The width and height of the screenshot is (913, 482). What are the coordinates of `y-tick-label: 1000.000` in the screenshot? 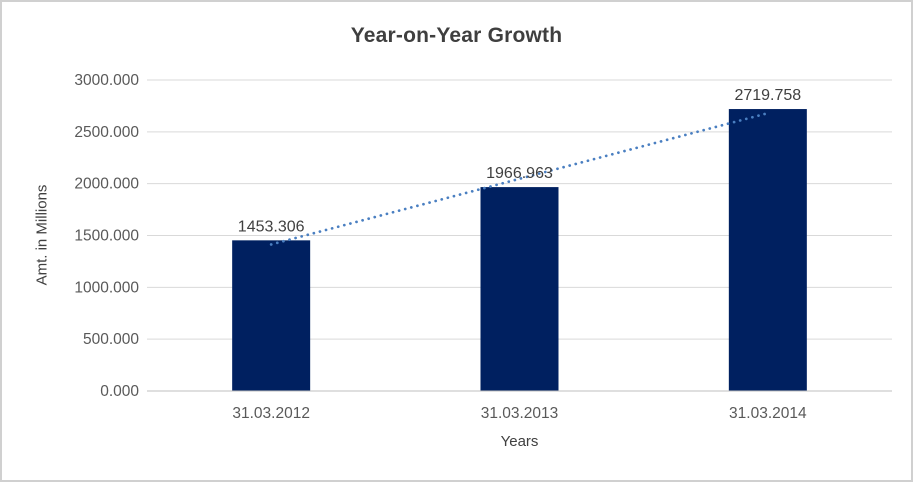 It's located at (106, 287).